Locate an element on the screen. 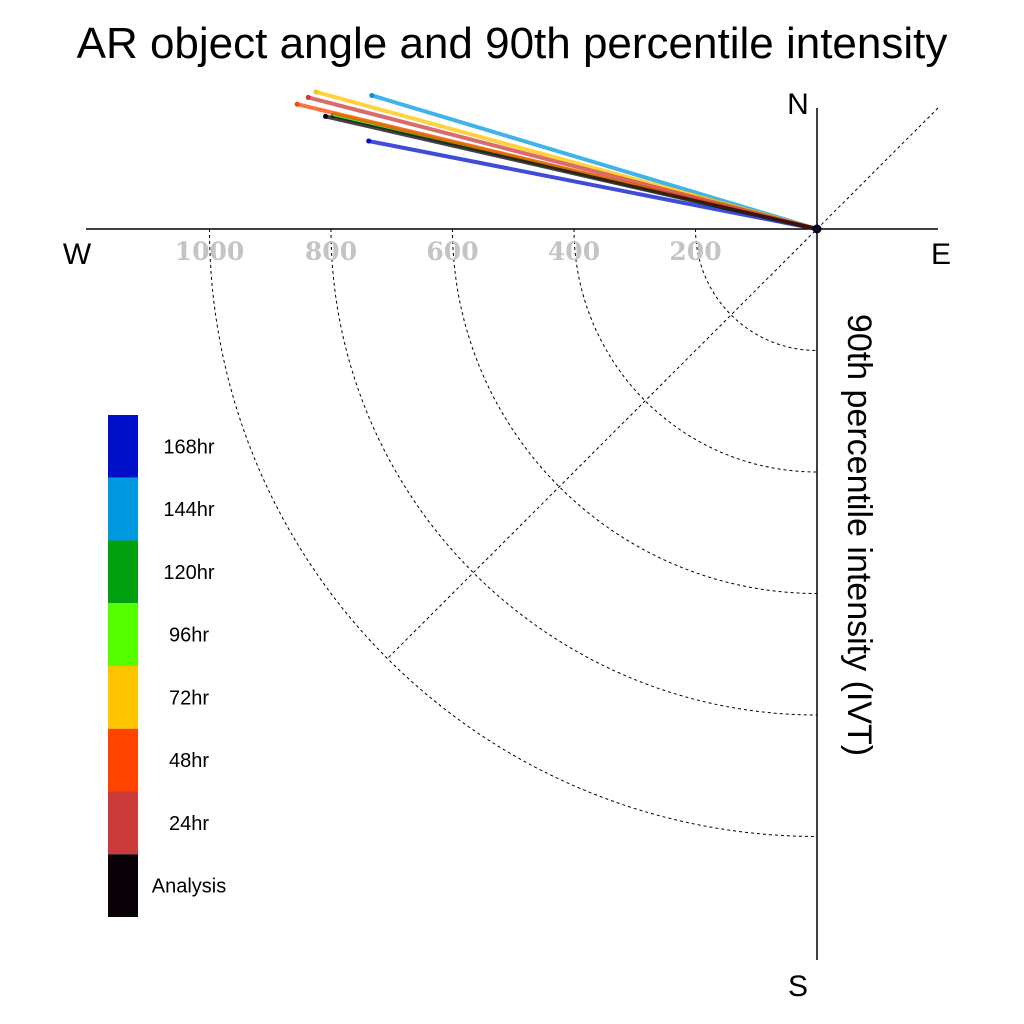 The width and height of the screenshot is (1024, 1024). radial-tick-labels: 200 400 600 800 1000 is located at coordinates (448, 251).